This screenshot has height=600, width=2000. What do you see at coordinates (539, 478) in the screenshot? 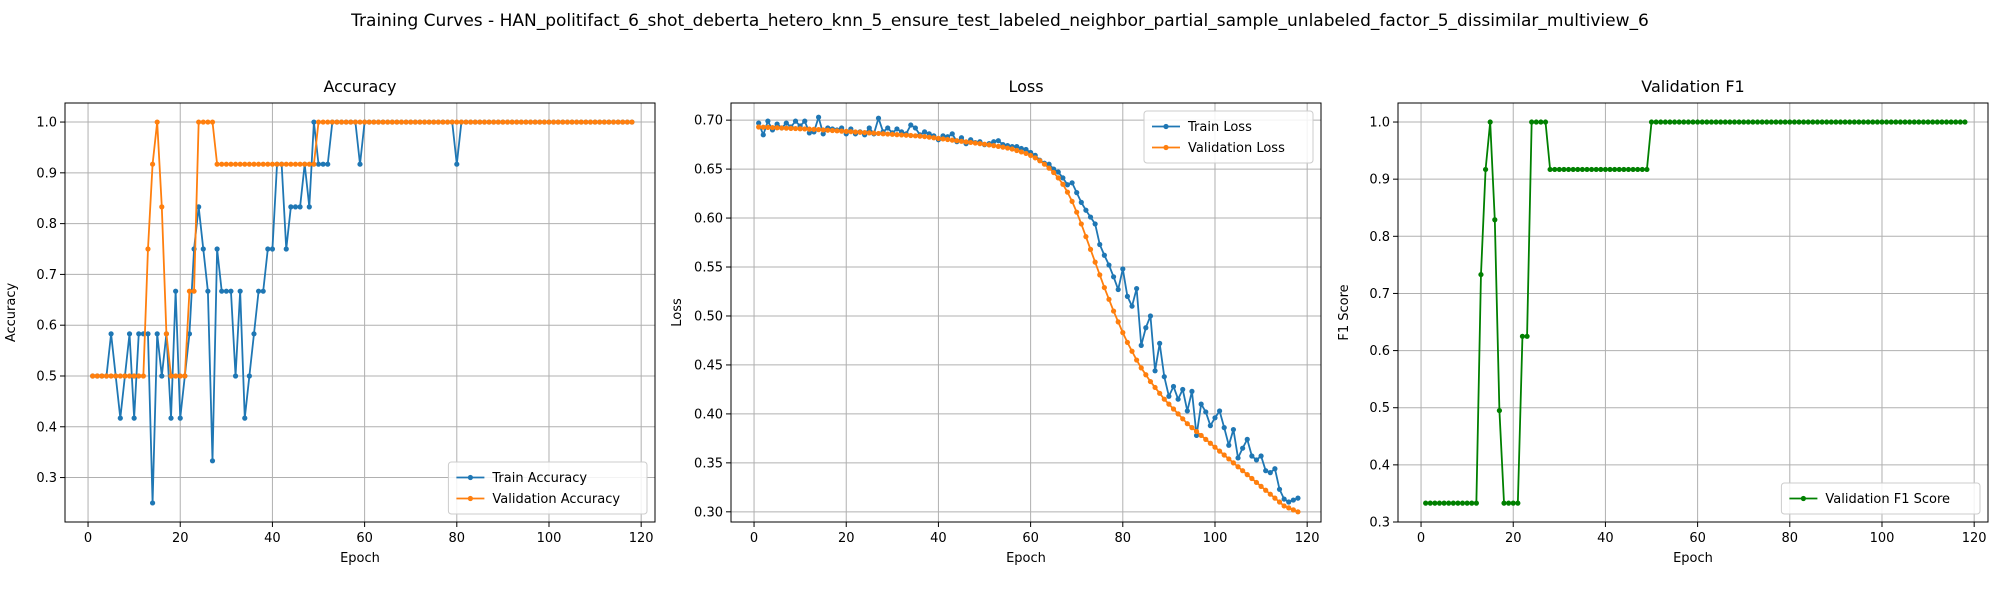
I see `train-accuracy-legend-label: Train Accuracy` at bounding box center [539, 478].